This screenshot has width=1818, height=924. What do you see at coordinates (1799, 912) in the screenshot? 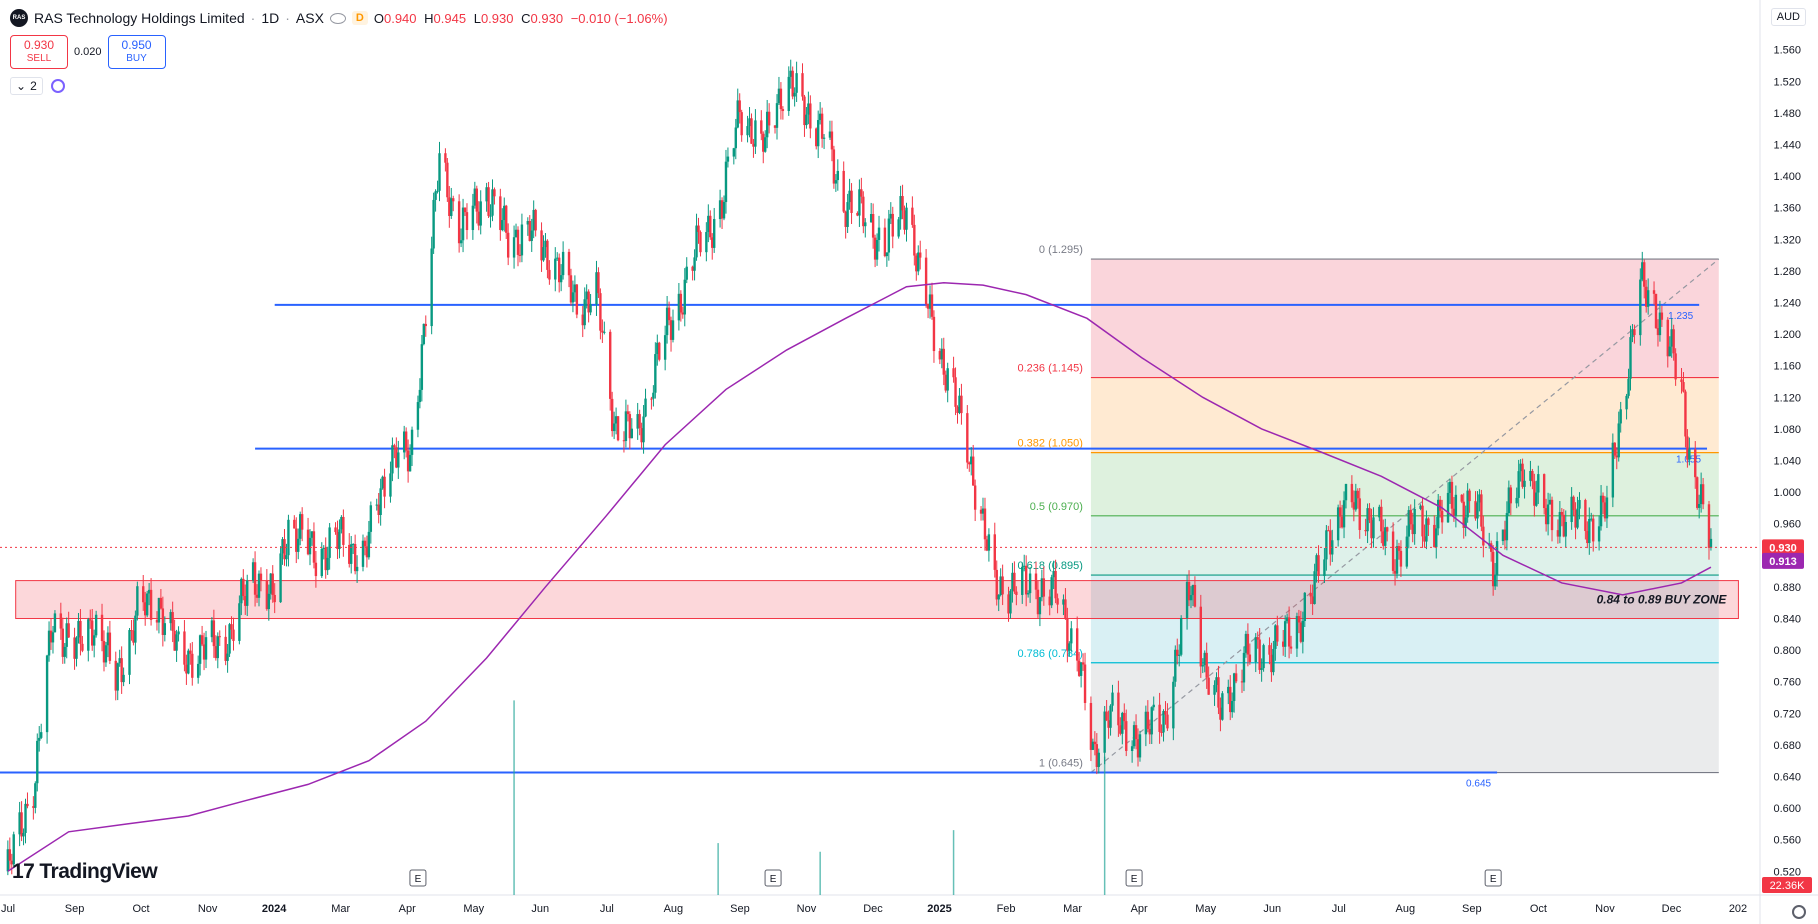
I see `chart-settings-icon` at bounding box center [1799, 912].